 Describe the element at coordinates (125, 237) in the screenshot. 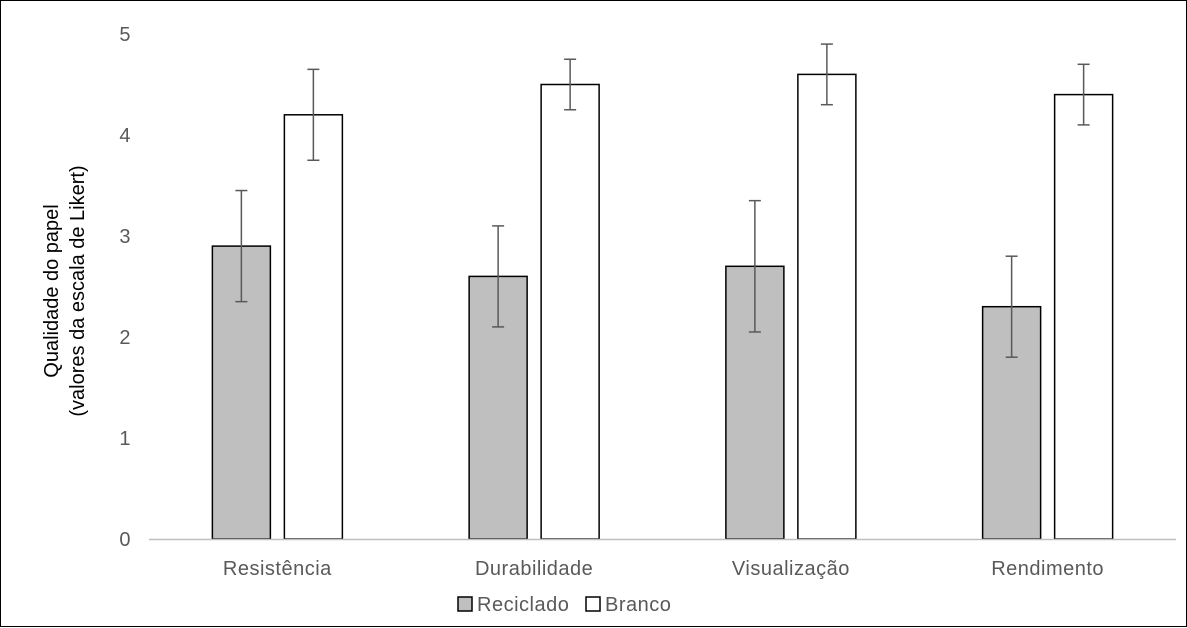

I see `y-tick-label: 3` at that location.